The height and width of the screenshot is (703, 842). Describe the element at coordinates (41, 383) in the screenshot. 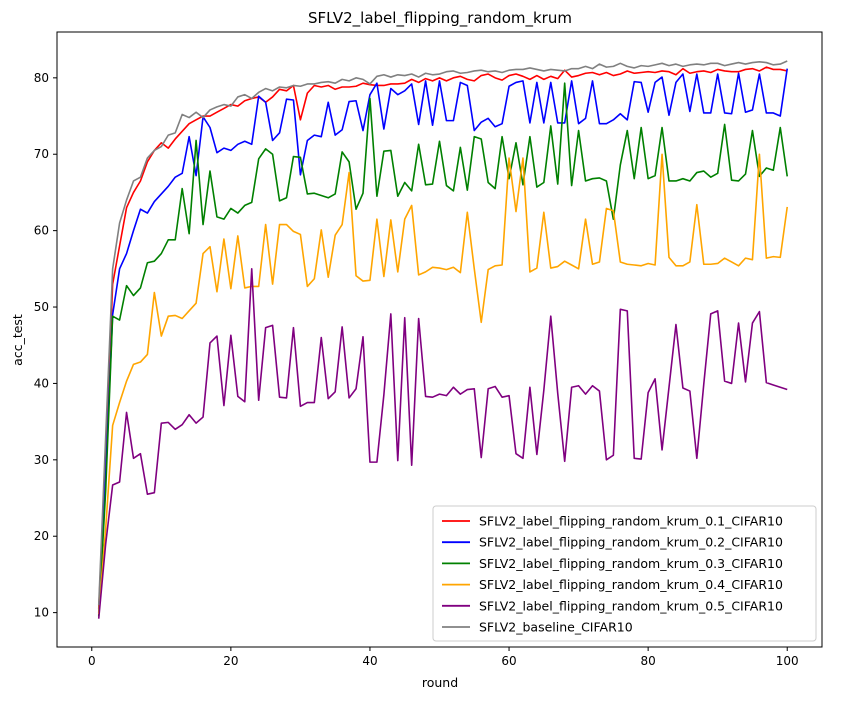

I see `y-tick-label: 40` at that location.